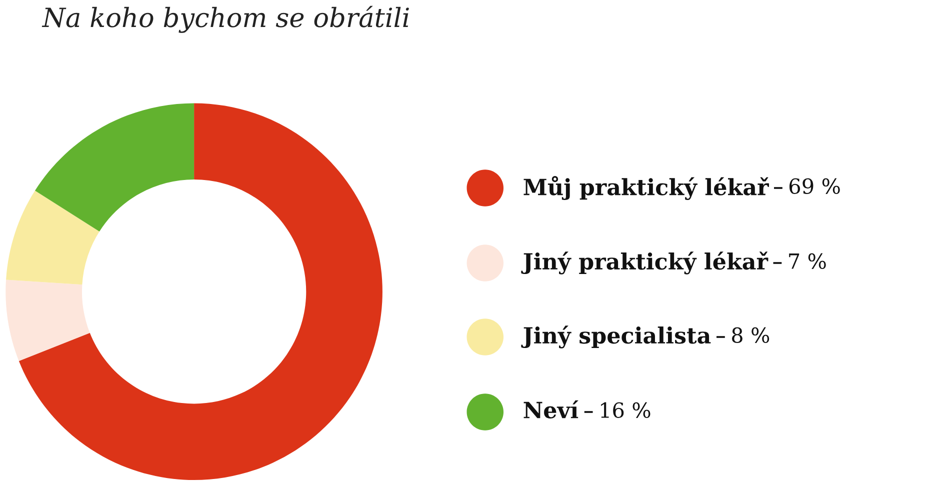 The image size is (942, 484). Describe the element at coordinates (807, 261) in the screenshot. I see `data-label: 7 %` at that location.